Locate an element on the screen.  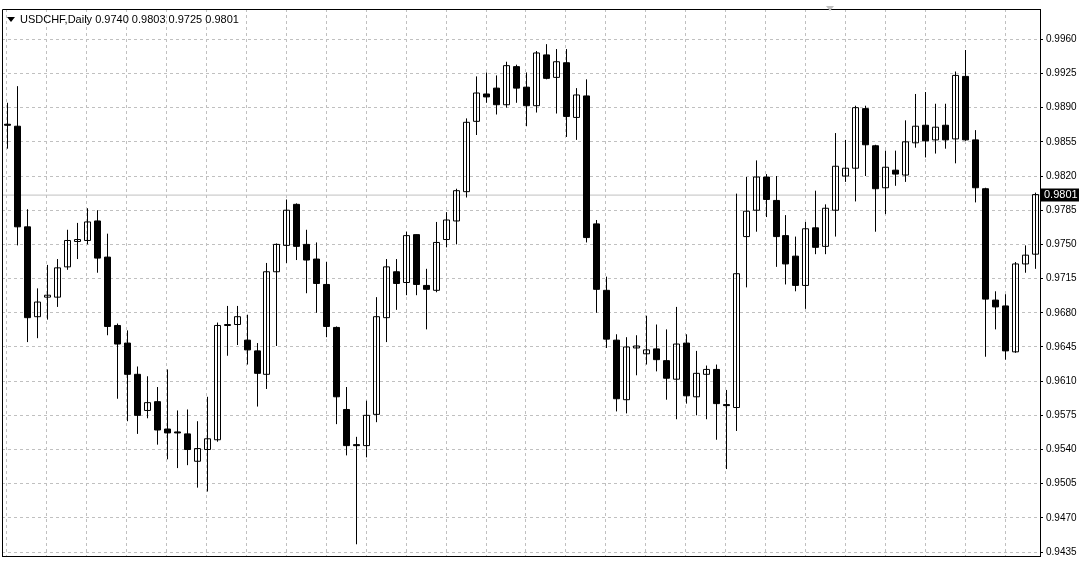
y-tick-label: 0.9715 is located at coordinates (1062, 278).